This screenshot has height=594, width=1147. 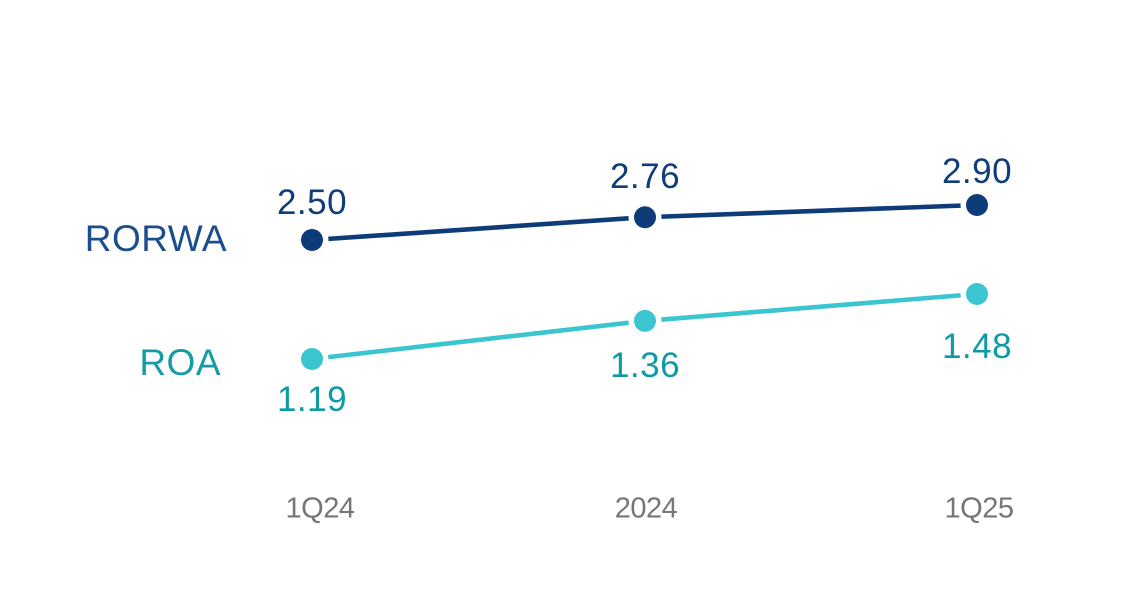 What do you see at coordinates (312, 399) in the screenshot?
I see `data-label-roa-1q24: 1.19` at bounding box center [312, 399].